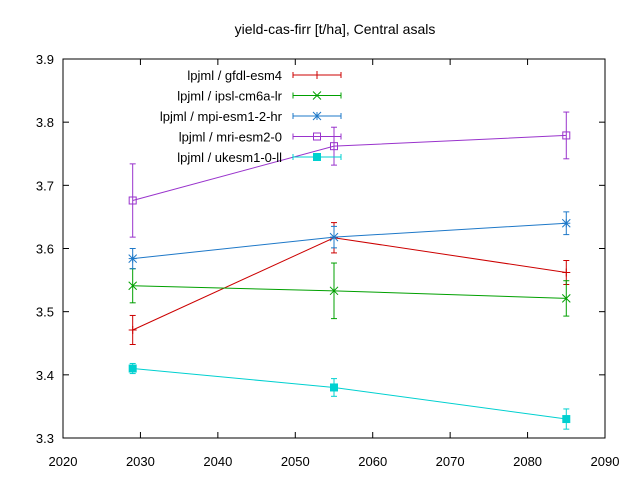 Image resolution: width=640 pixels, height=480 pixels. Describe the element at coordinates (63, 461) in the screenshot. I see `x-tick-label: 2020` at that location.